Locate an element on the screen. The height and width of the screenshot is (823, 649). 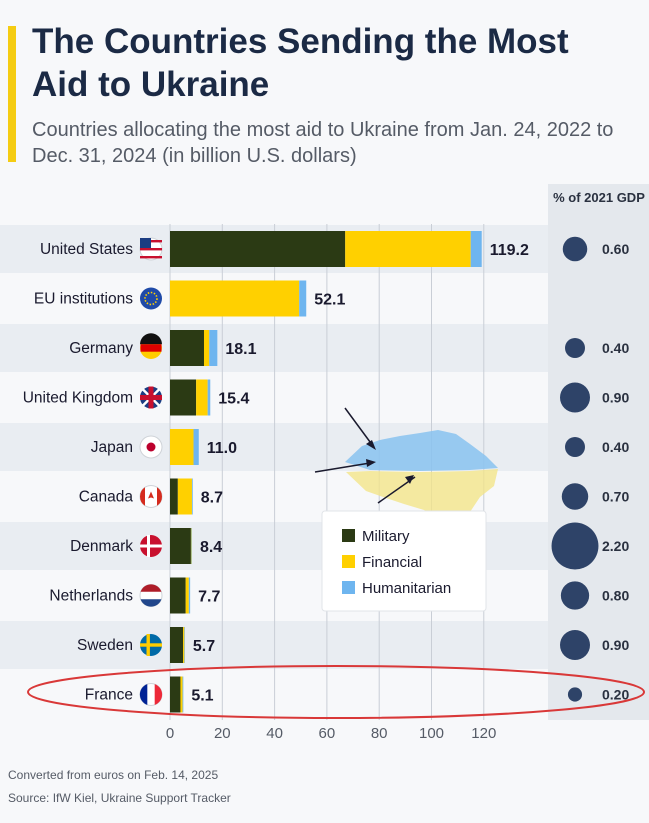
x-tick-label: 80 is located at coordinates (379, 733).